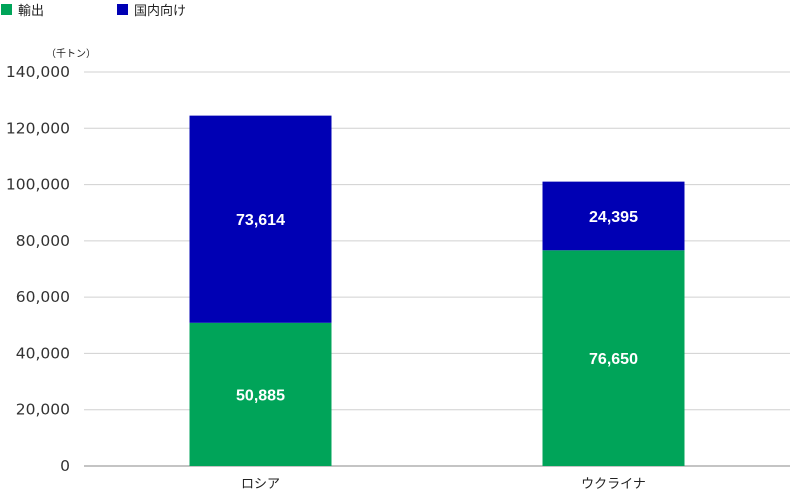 The image size is (792, 497). I want to click on legend-label-domestic: 国内向け, so click(160, 11).